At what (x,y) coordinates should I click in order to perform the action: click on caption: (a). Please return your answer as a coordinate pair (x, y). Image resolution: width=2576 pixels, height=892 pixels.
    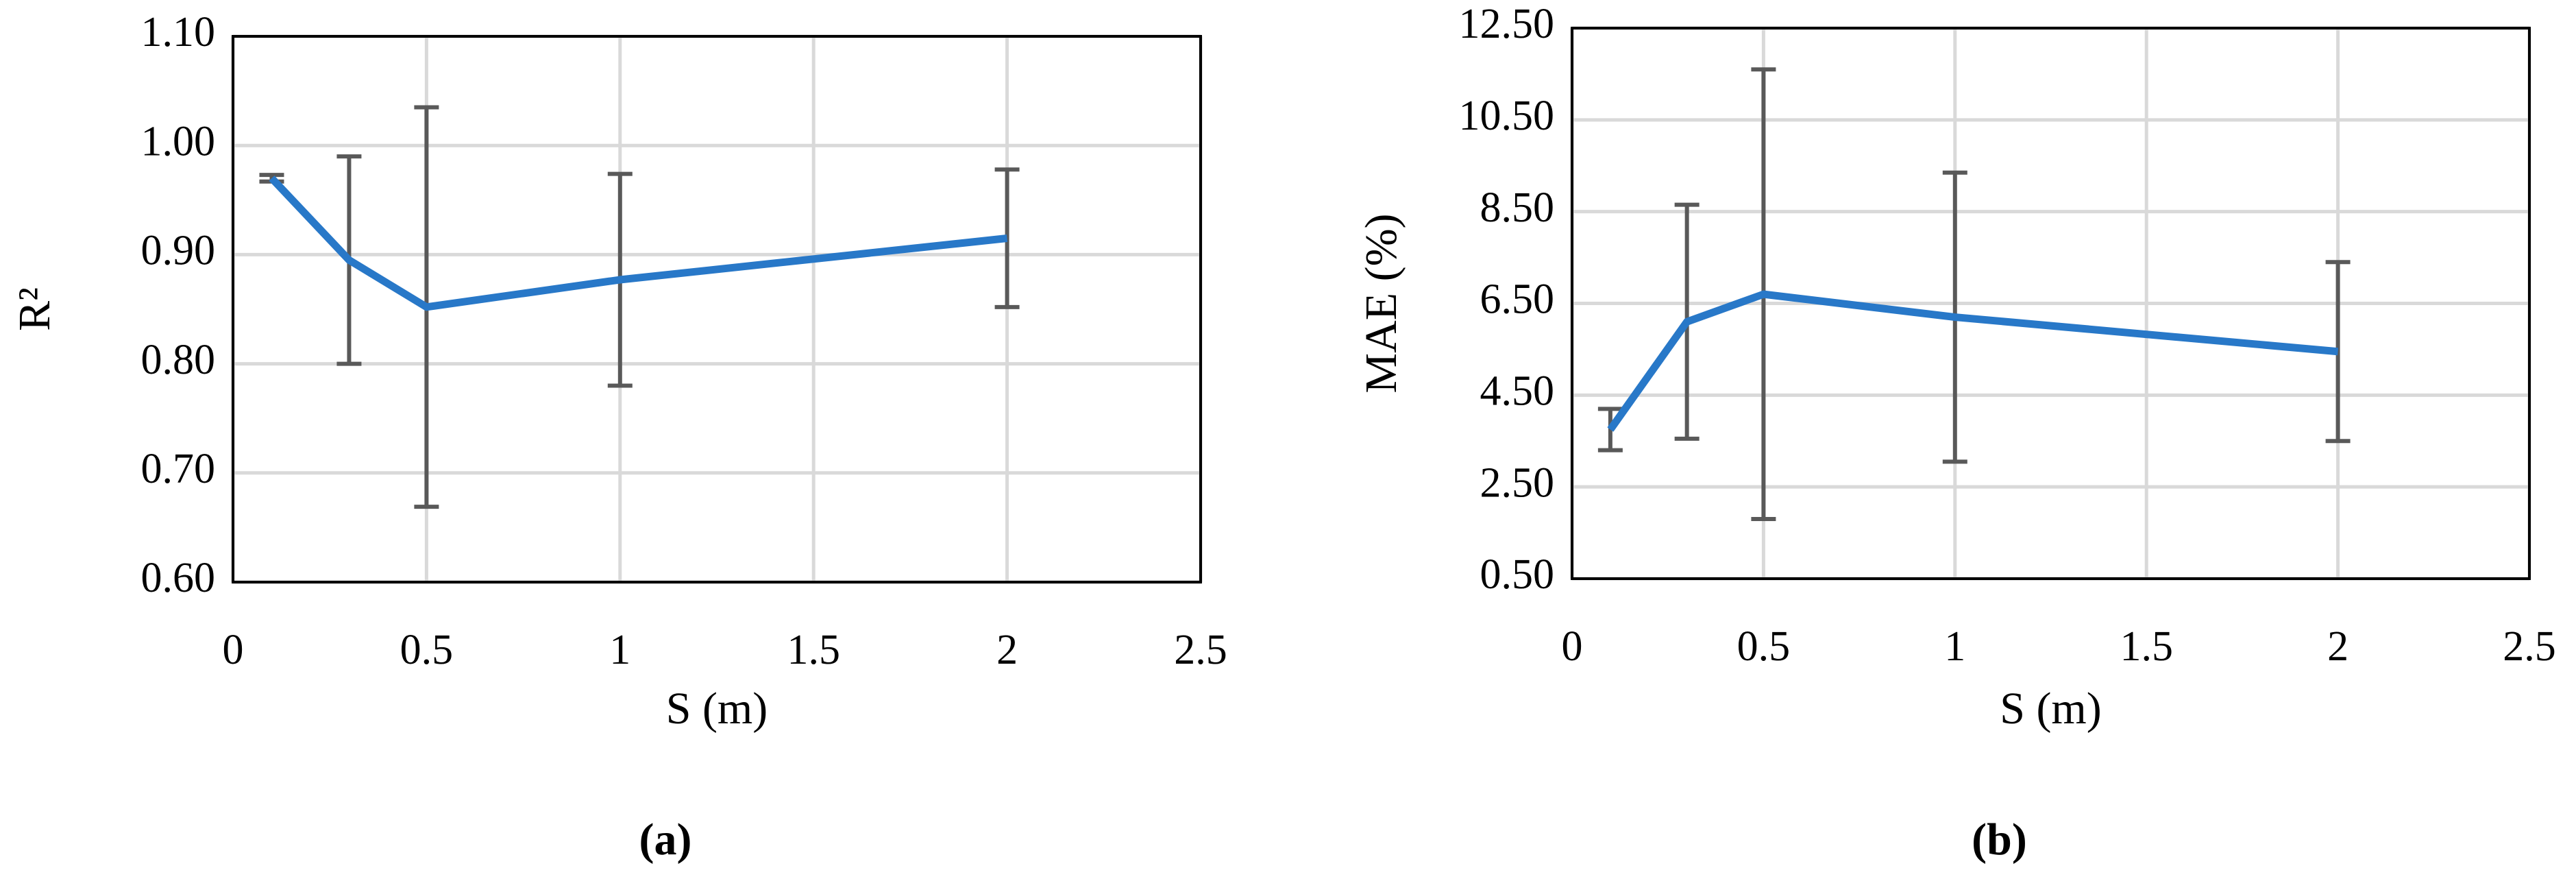
    Looking at the image, I should click on (666, 840).